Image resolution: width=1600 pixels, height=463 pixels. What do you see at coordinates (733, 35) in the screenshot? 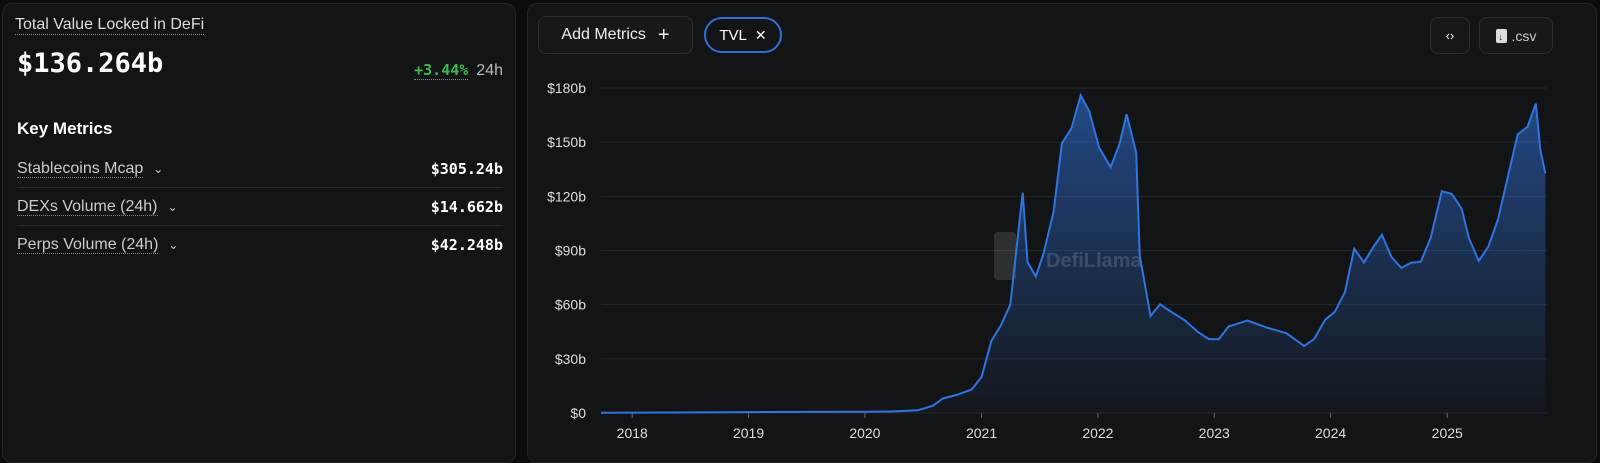
I see `tvl-pill-label: TVL` at bounding box center [733, 35].